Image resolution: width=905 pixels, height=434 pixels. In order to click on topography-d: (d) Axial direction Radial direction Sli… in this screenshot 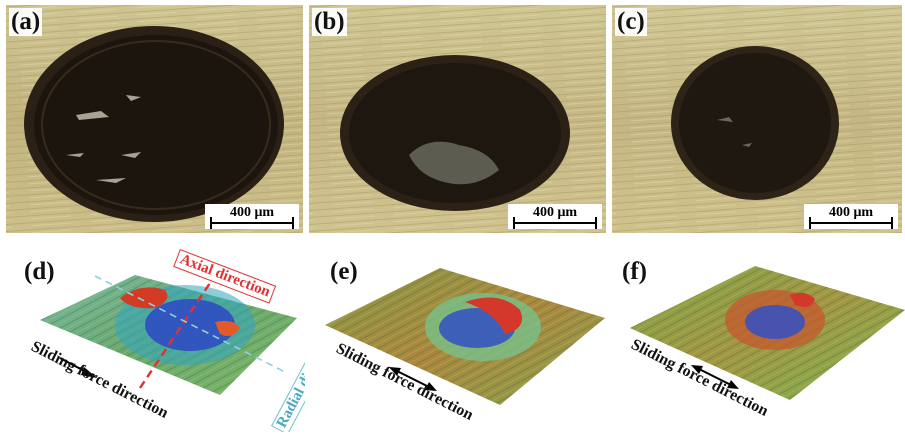, I will do `click(152, 336)`.